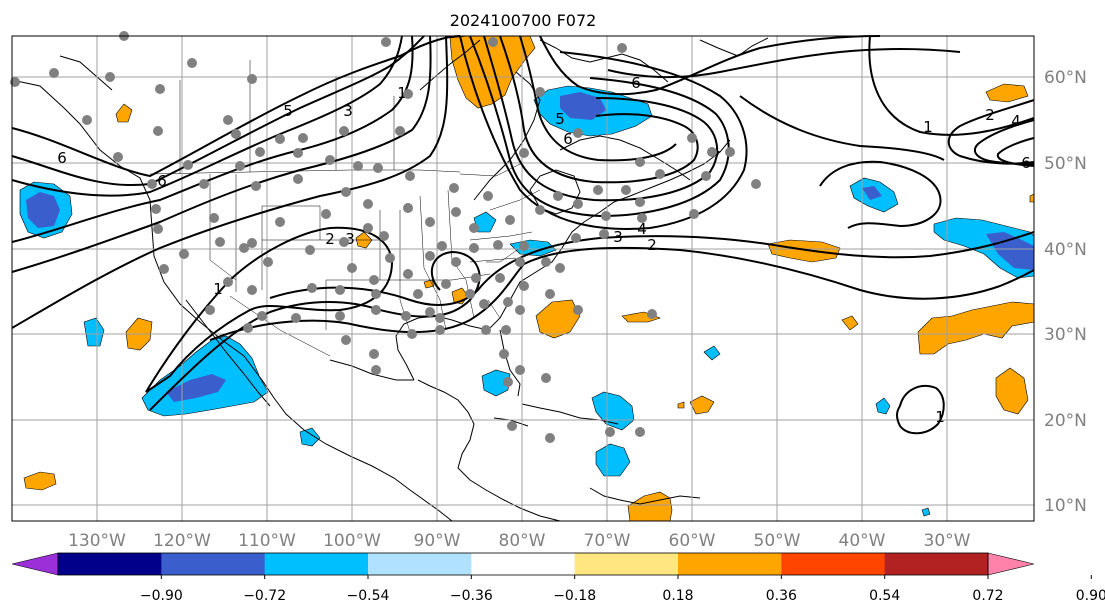 The image size is (1105, 615). Describe the element at coordinates (97, 541) in the screenshot. I see `lon-label: 130°W` at that location.